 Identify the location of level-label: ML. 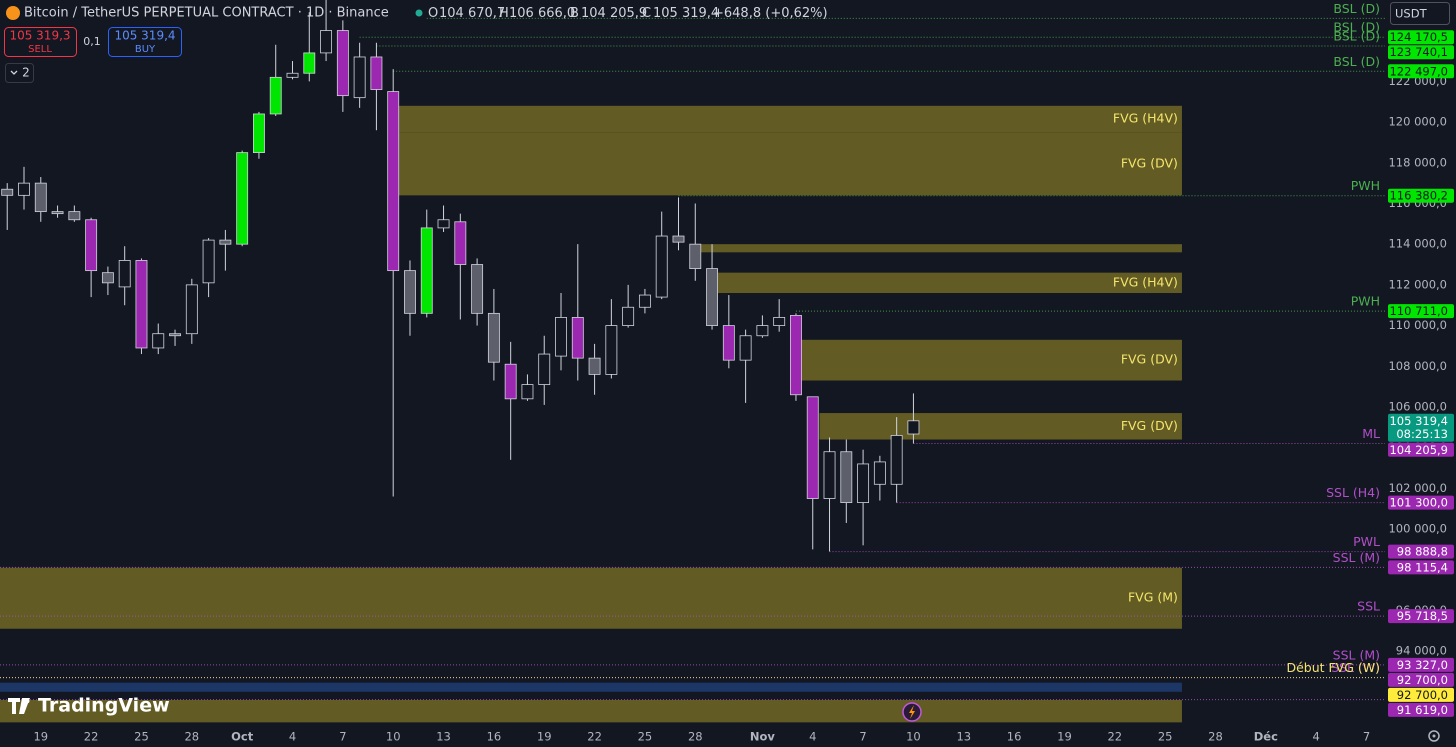
(1371, 433).